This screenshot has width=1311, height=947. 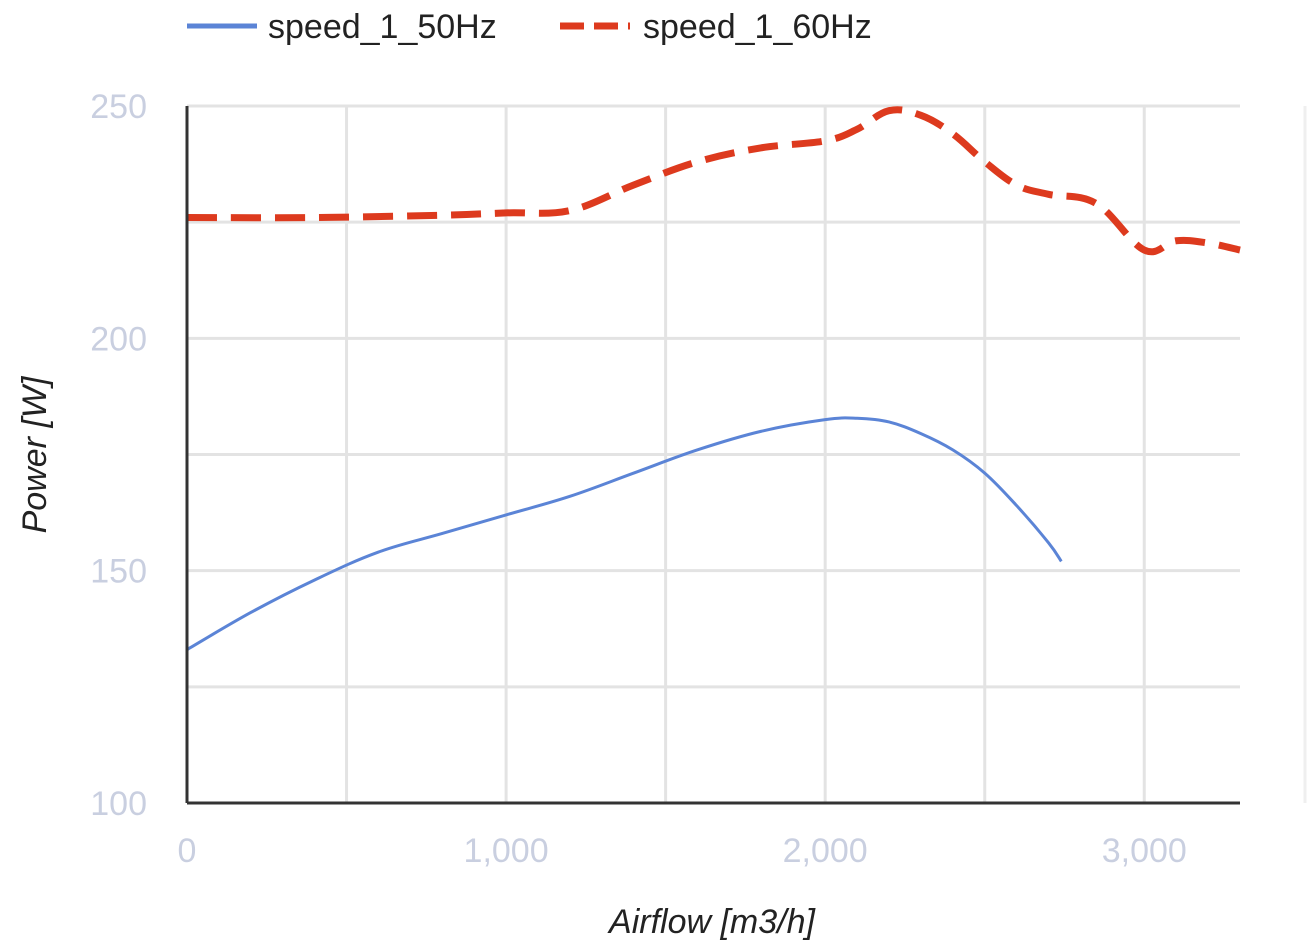 I want to click on x-axis-ticks: 0 1,000 2,000 3,000, so click(x=682, y=851).